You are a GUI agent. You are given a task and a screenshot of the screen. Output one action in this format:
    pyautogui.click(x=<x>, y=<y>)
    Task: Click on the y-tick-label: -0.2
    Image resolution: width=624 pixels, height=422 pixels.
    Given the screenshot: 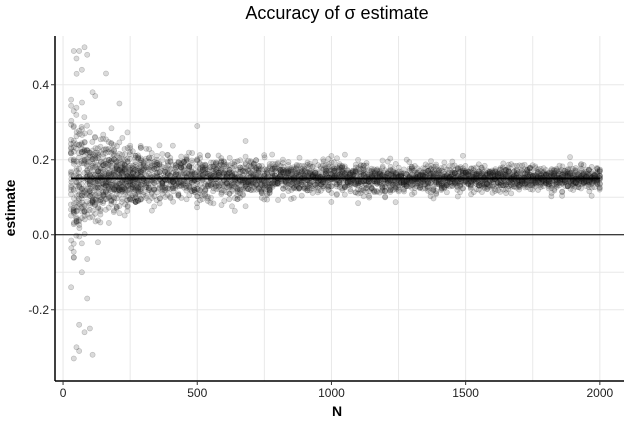 What is the action you would take?
    pyautogui.click(x=38, y=310)
    